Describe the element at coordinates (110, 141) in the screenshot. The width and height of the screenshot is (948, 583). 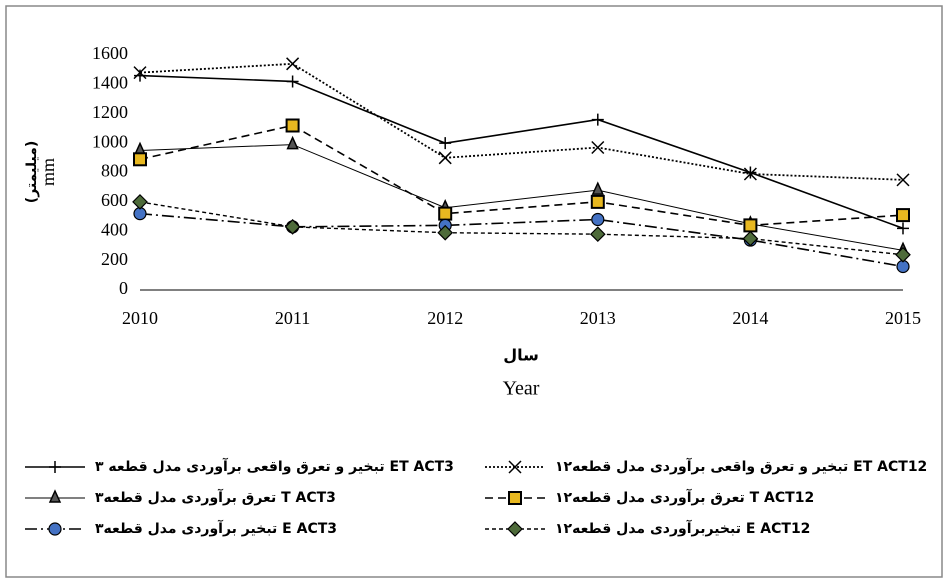
I see `y-tick-label: 1000` at that location.